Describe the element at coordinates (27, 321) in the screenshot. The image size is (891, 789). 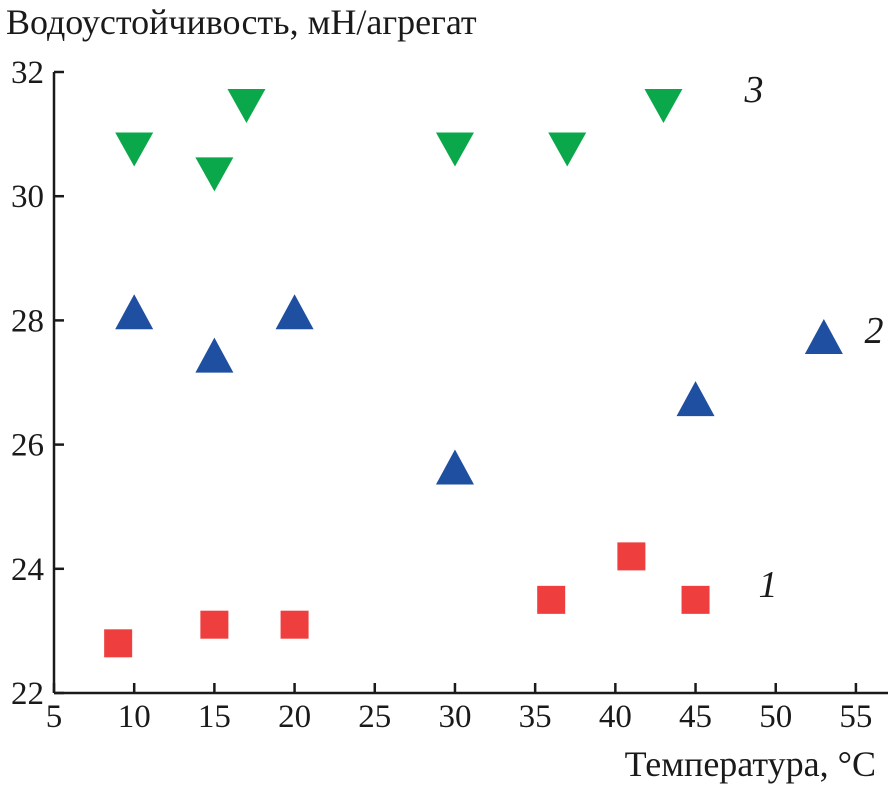
I see `y-tick-label: 28` at that location.